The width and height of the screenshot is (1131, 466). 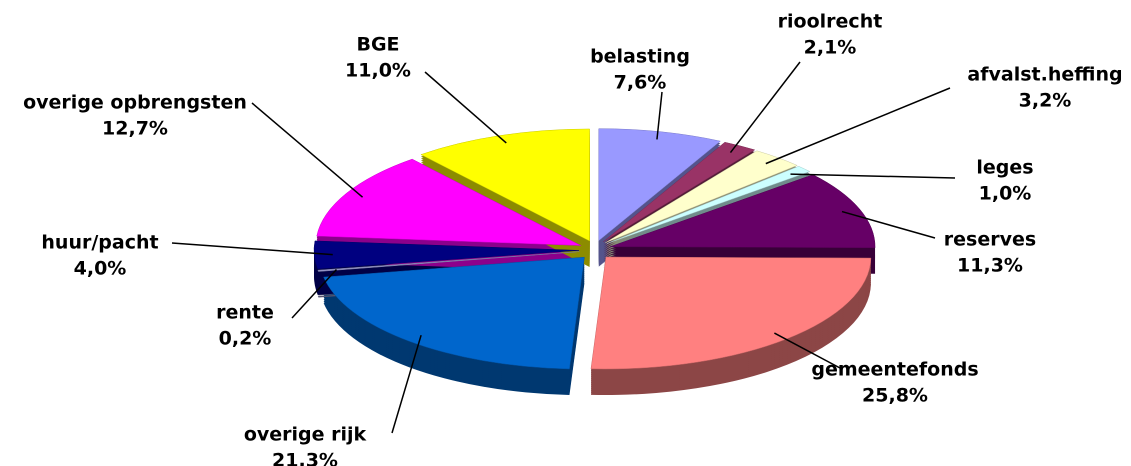 I want to click on category-label: afvalst.heffing, so click(x=1044, y=75).